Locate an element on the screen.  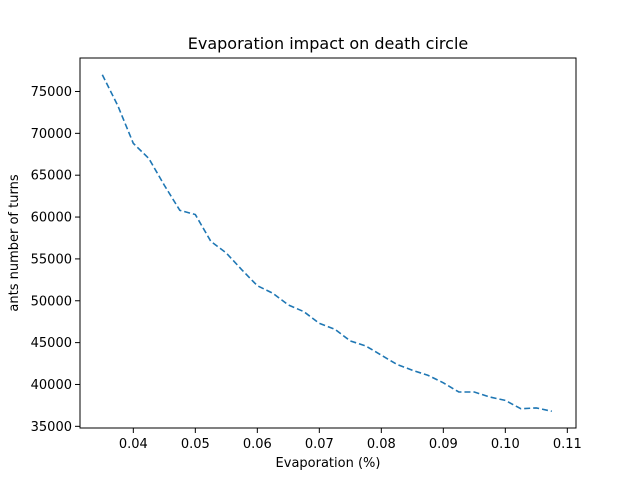
x-tick-label: 0.05 is located at coordinates (195, 444).